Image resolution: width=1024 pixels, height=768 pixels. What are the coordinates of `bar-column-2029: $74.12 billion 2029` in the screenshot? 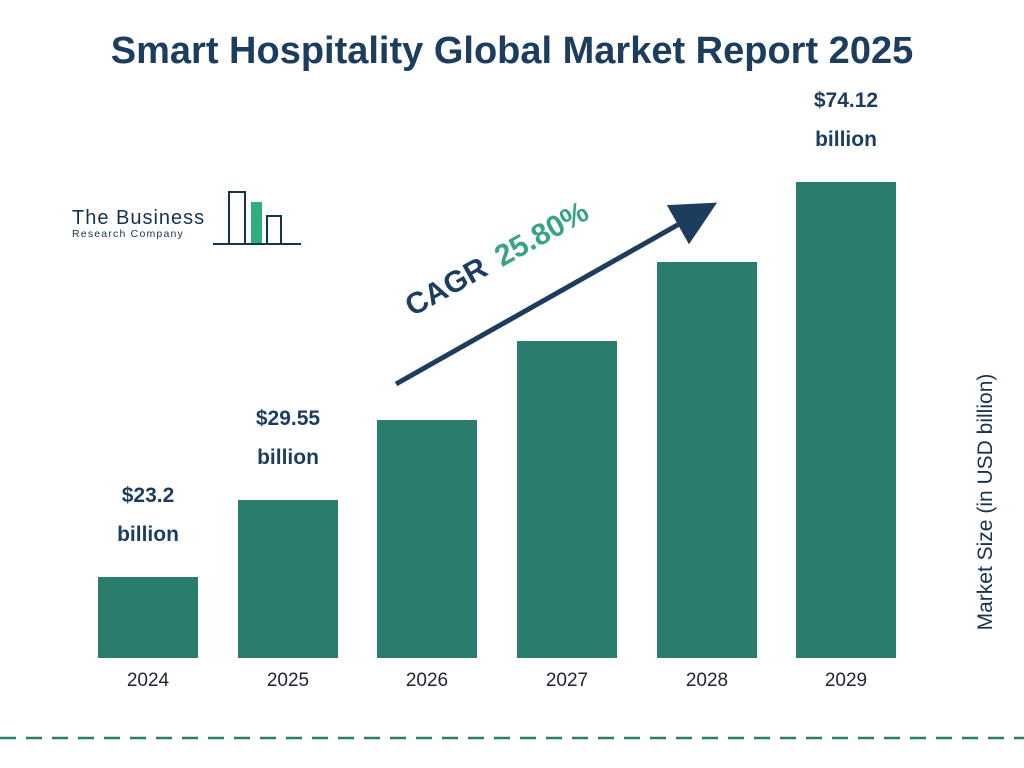 It's located at (846, 390).